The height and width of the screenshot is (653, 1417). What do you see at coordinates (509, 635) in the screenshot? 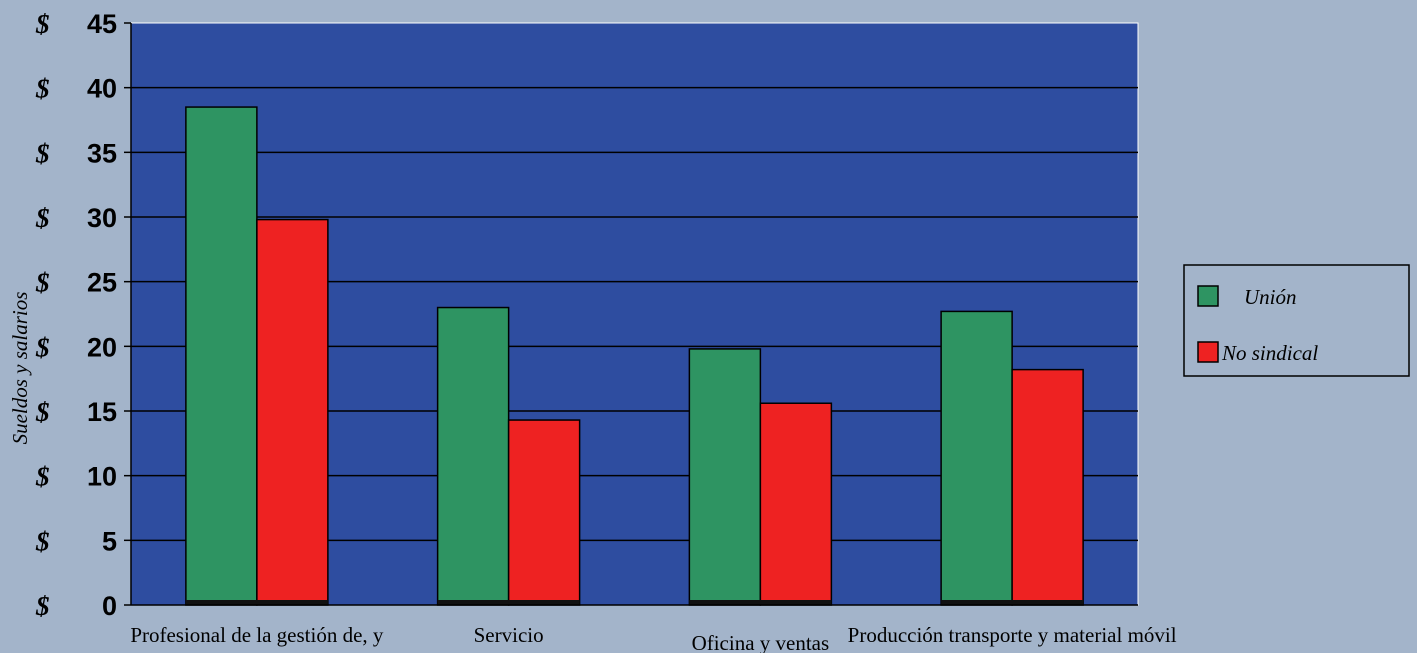
I see `x-category-label: Servicio` at bounding box center [509, 635].